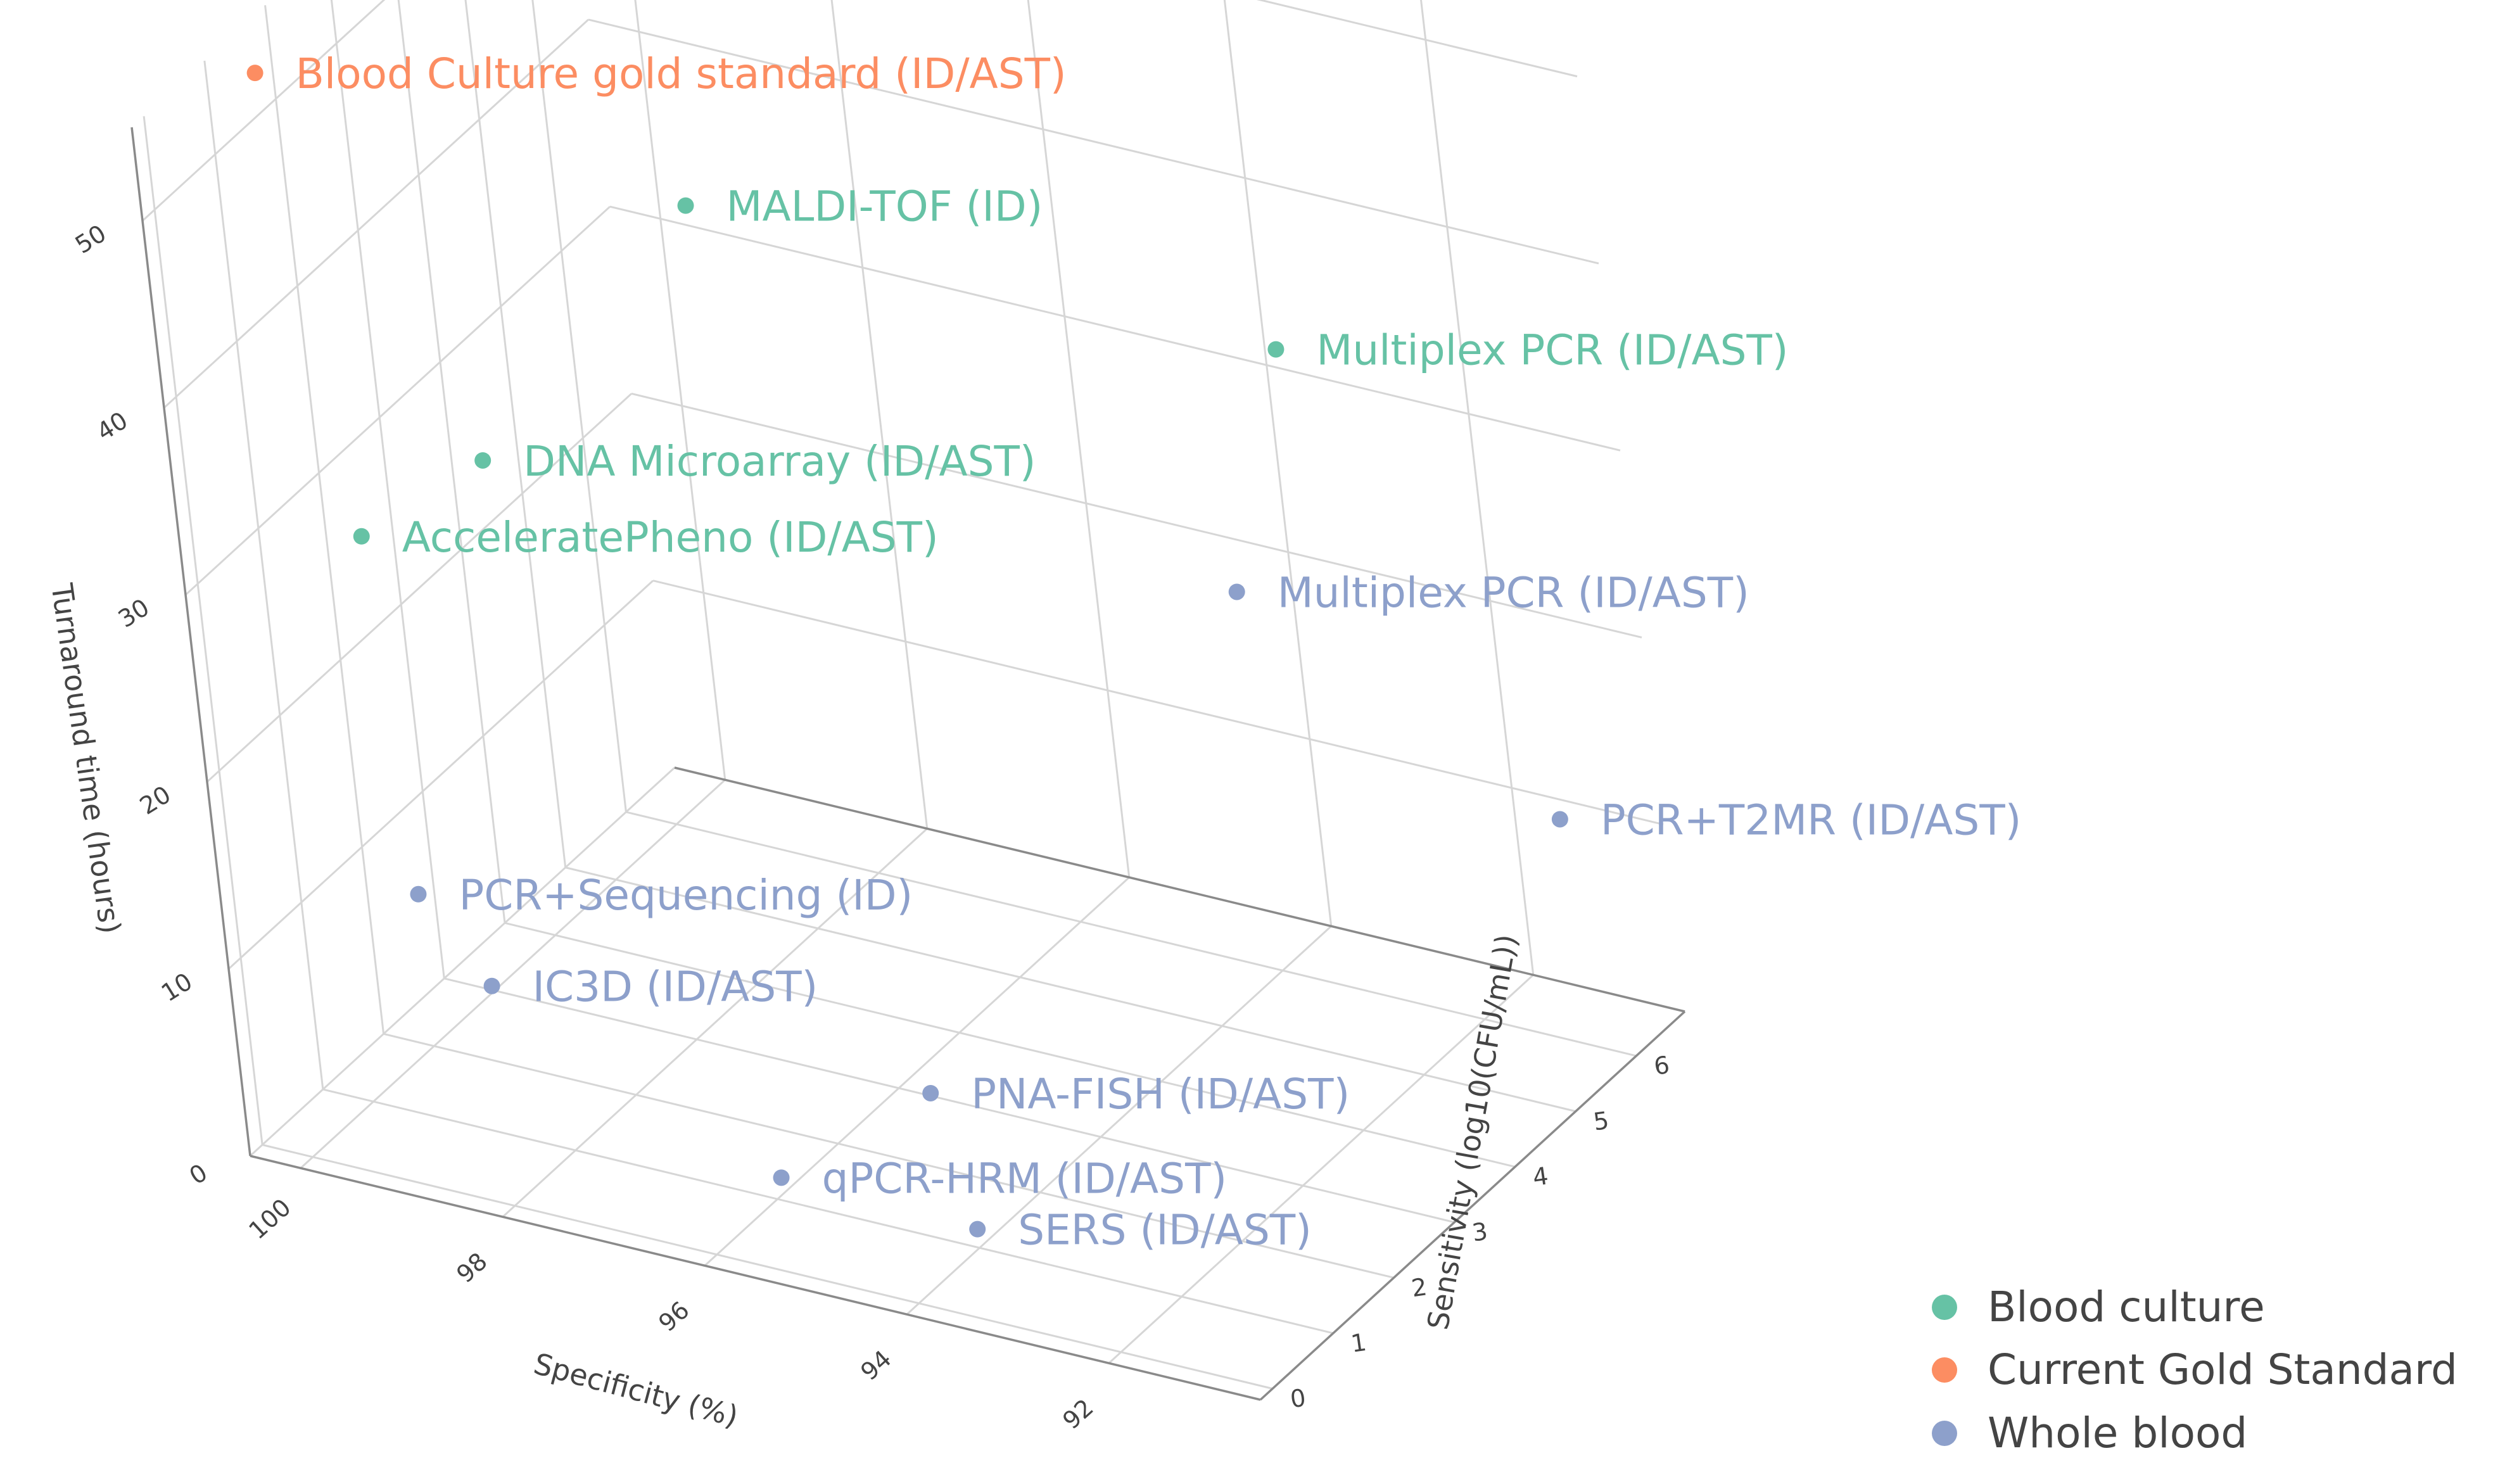 The image size is (2493, 1484). What do you see at coordinates (1602, 1121) in the screenshot?
I see `y-tick-label: 5` at bounding box center [1602, 1121].